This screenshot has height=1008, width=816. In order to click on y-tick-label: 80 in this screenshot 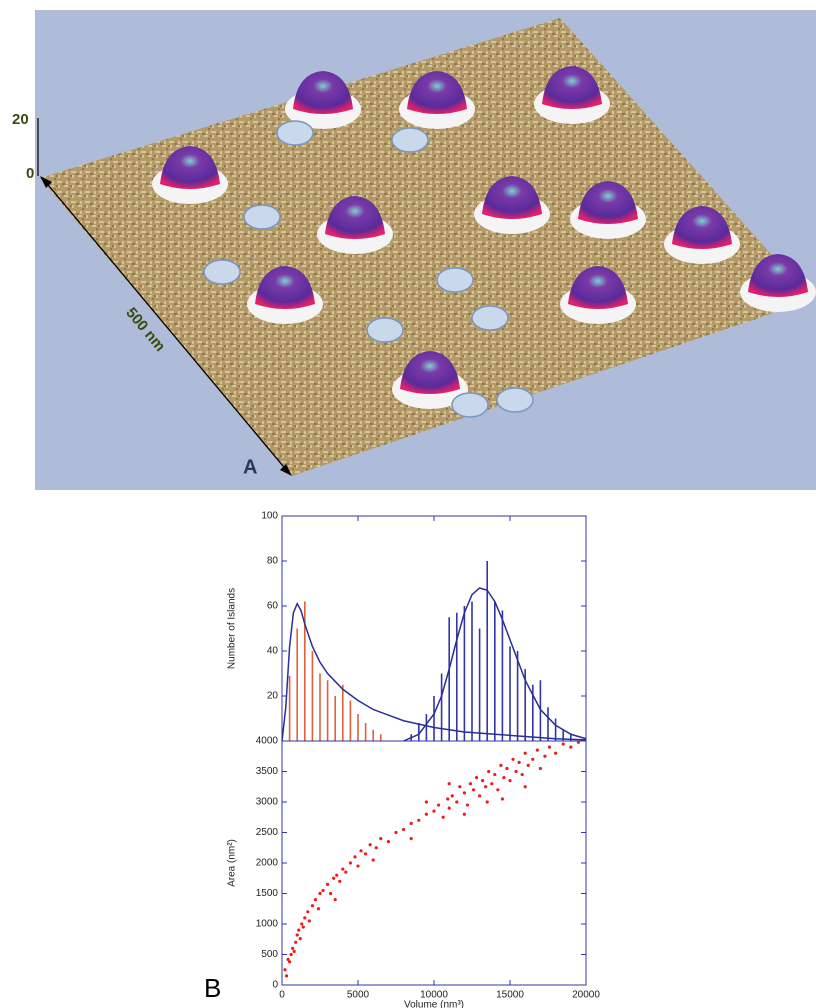, I will do `click(273, 561)`.